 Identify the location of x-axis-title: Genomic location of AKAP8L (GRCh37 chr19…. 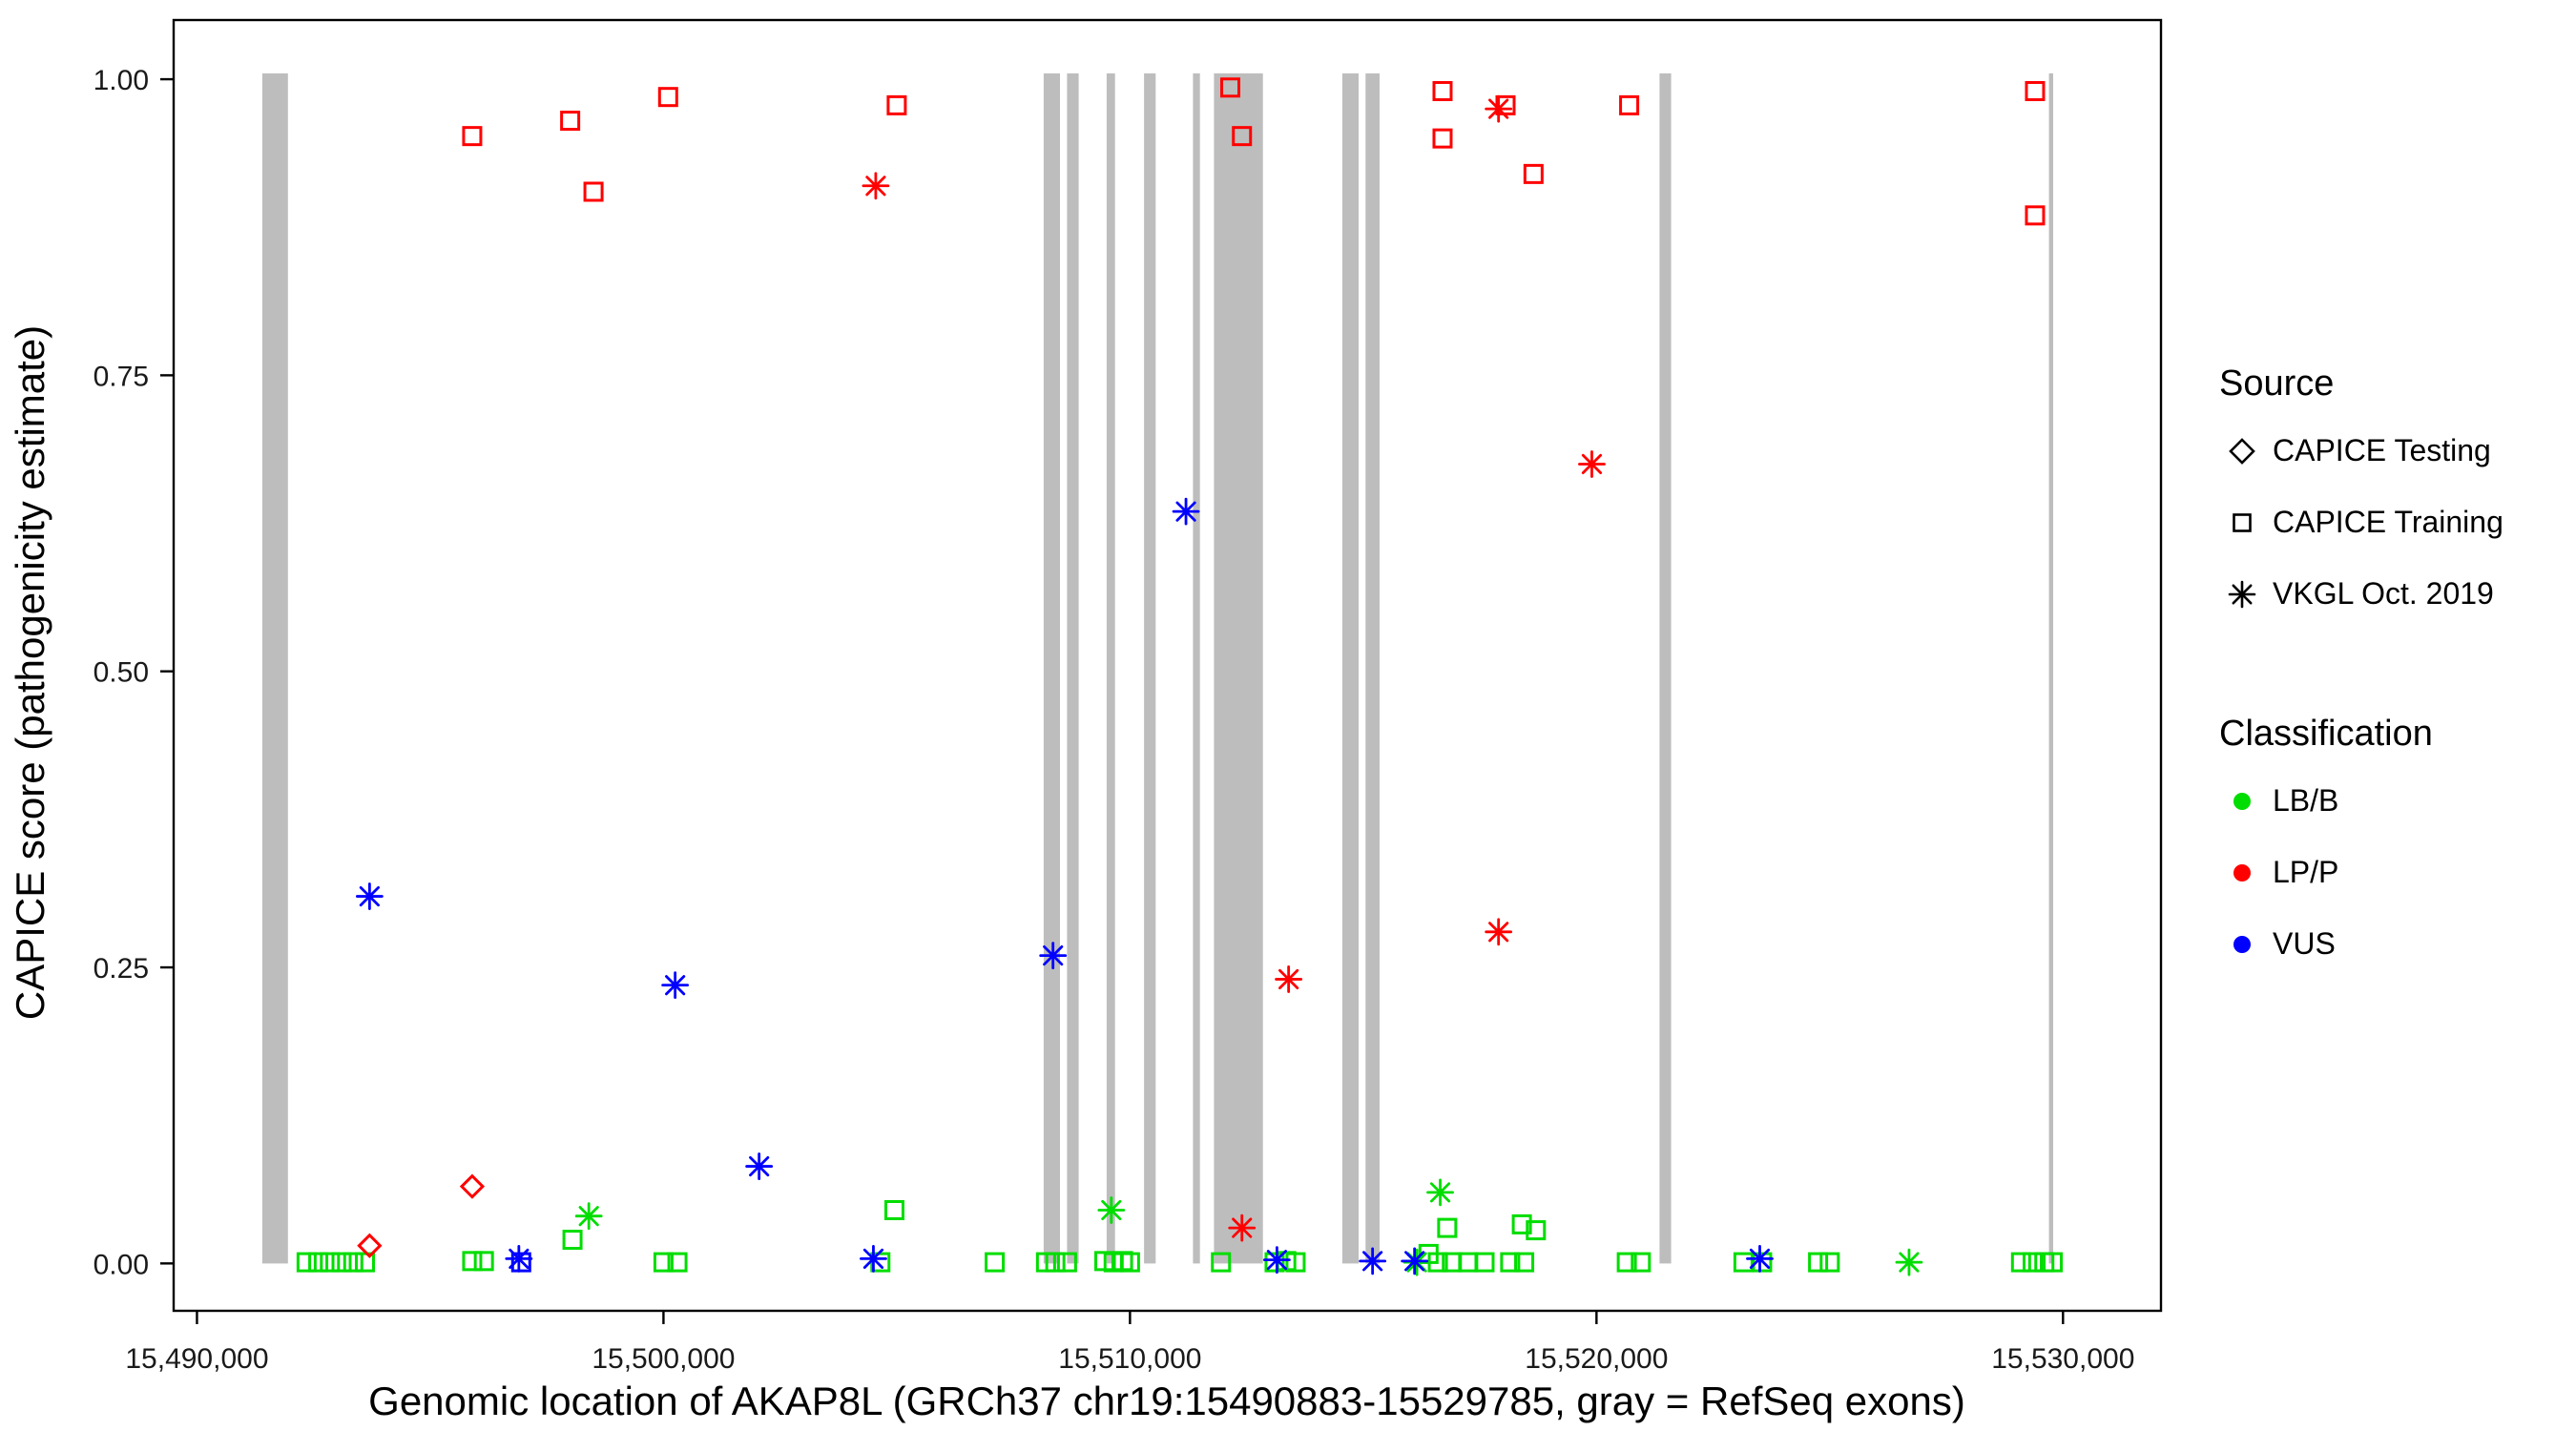
(1166, 1401).